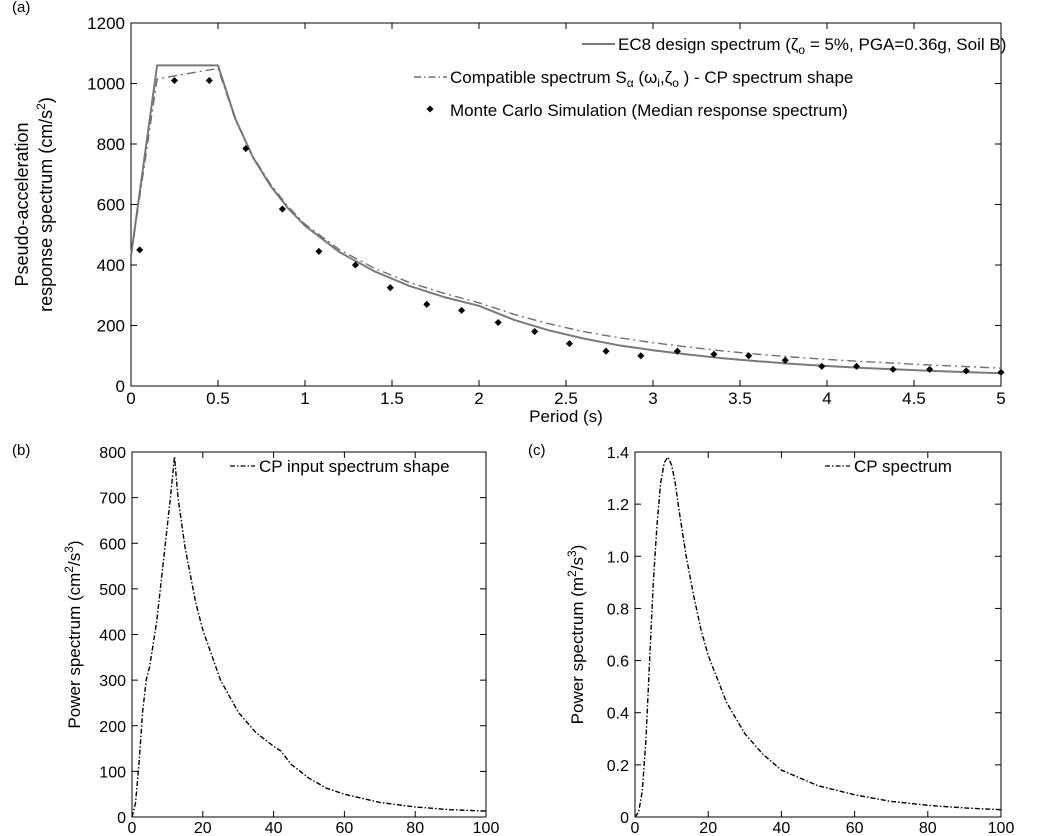 The height and width of the screenshot is (836, 1049). I want to click on y-tick-label: 0.6, so click(618, 662).